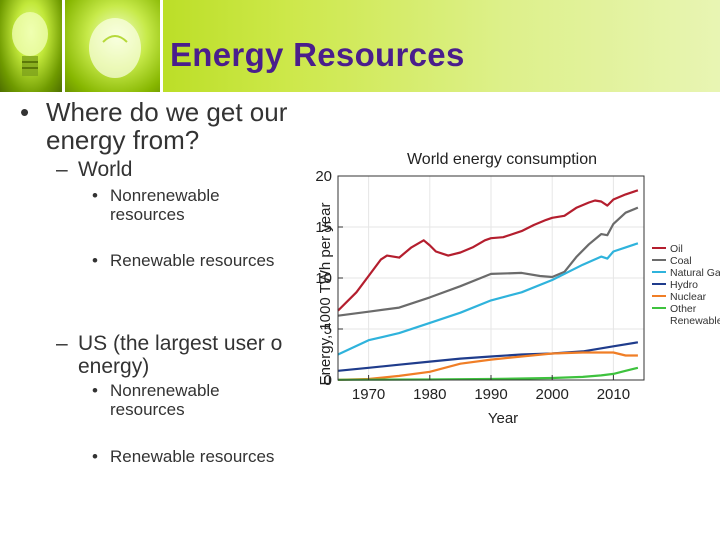 The height and width of the screenshot is (540, 720). Describe the element at coordinates (503, 418) in the screenshot. I see `x-axis-label: Year` at that location.